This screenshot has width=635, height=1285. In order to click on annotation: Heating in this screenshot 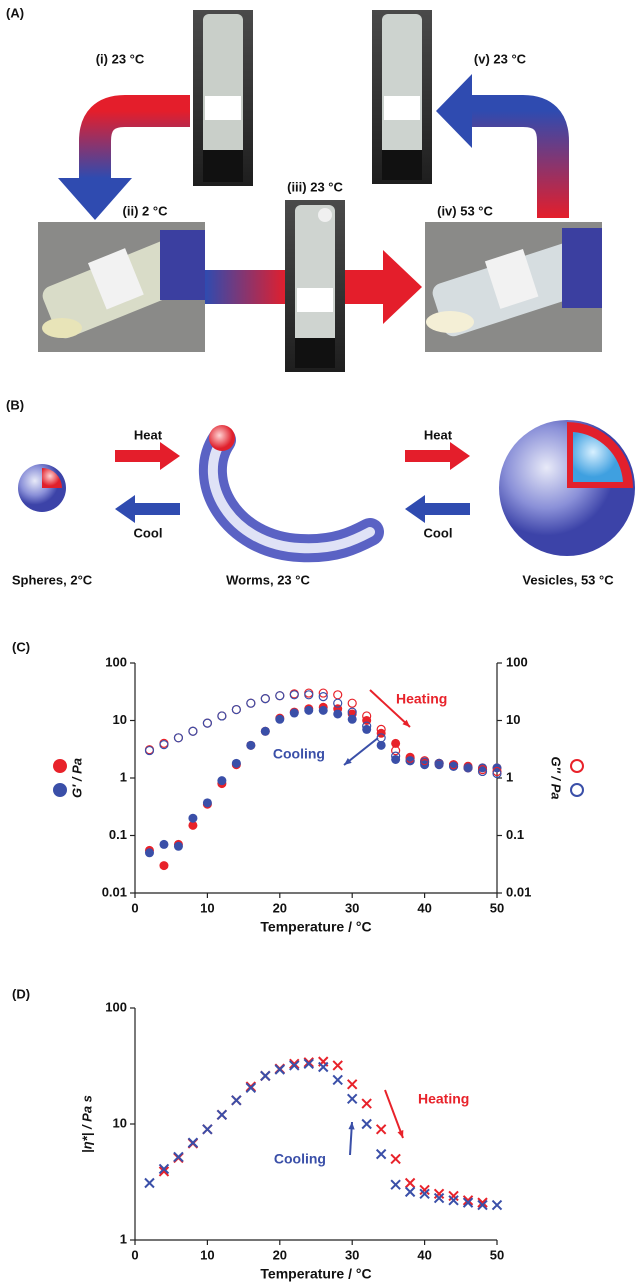, I will do `click(443, 1099)`.